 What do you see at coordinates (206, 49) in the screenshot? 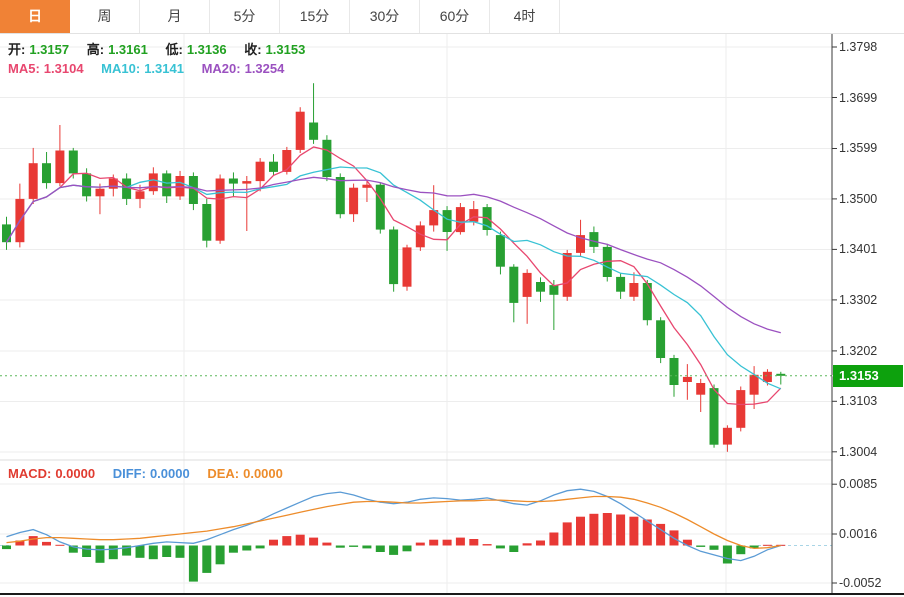
I see `low-value: 1.3136` at bounding box center [206, 49].